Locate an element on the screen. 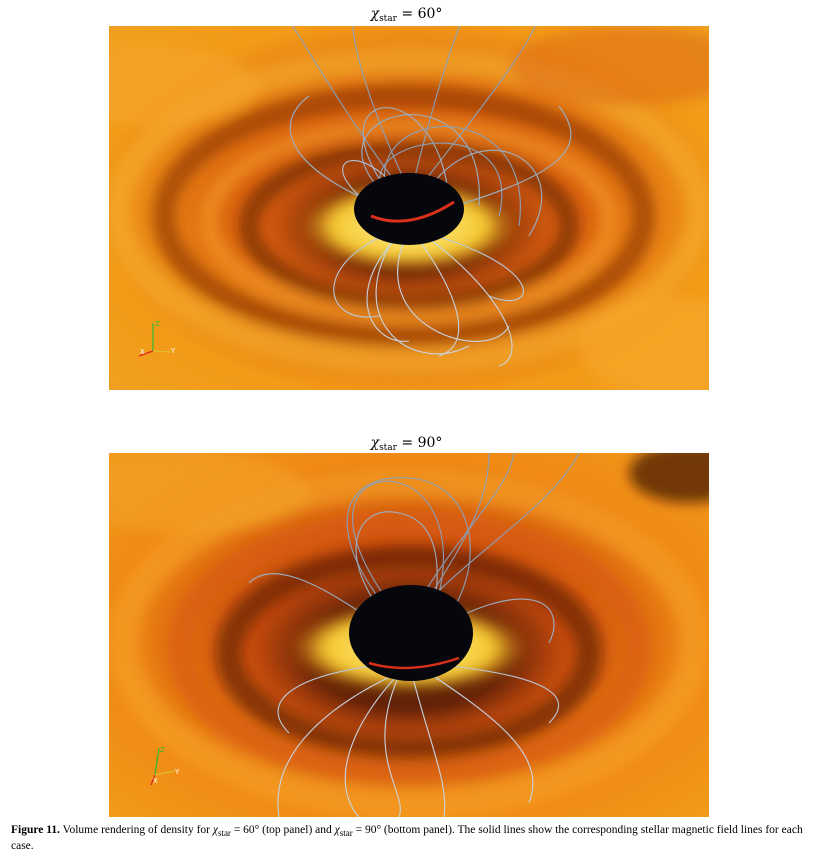 The width and height of the screenshot is (813, 860). figure-label: Figure 11. is located at coordinates (35, 830).